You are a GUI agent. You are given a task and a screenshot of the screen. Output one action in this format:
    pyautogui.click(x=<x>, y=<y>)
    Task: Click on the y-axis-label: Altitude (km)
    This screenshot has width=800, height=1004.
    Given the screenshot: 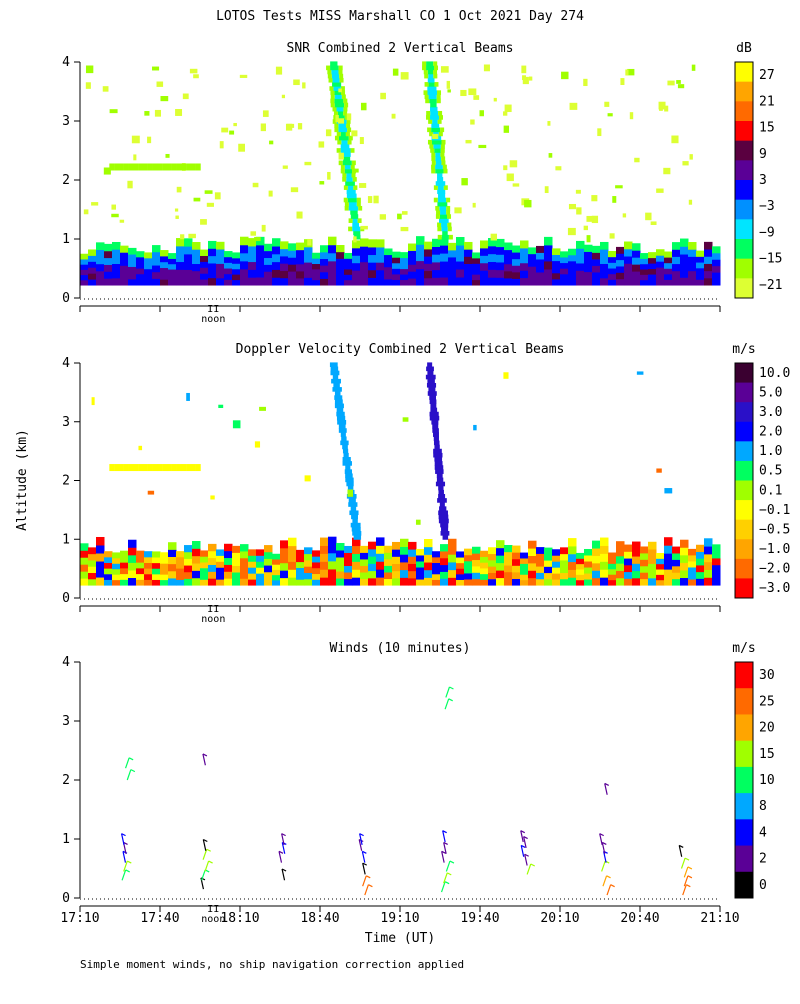 What is the action you would take?
    pyautogui.click(x=22, y=480)
    